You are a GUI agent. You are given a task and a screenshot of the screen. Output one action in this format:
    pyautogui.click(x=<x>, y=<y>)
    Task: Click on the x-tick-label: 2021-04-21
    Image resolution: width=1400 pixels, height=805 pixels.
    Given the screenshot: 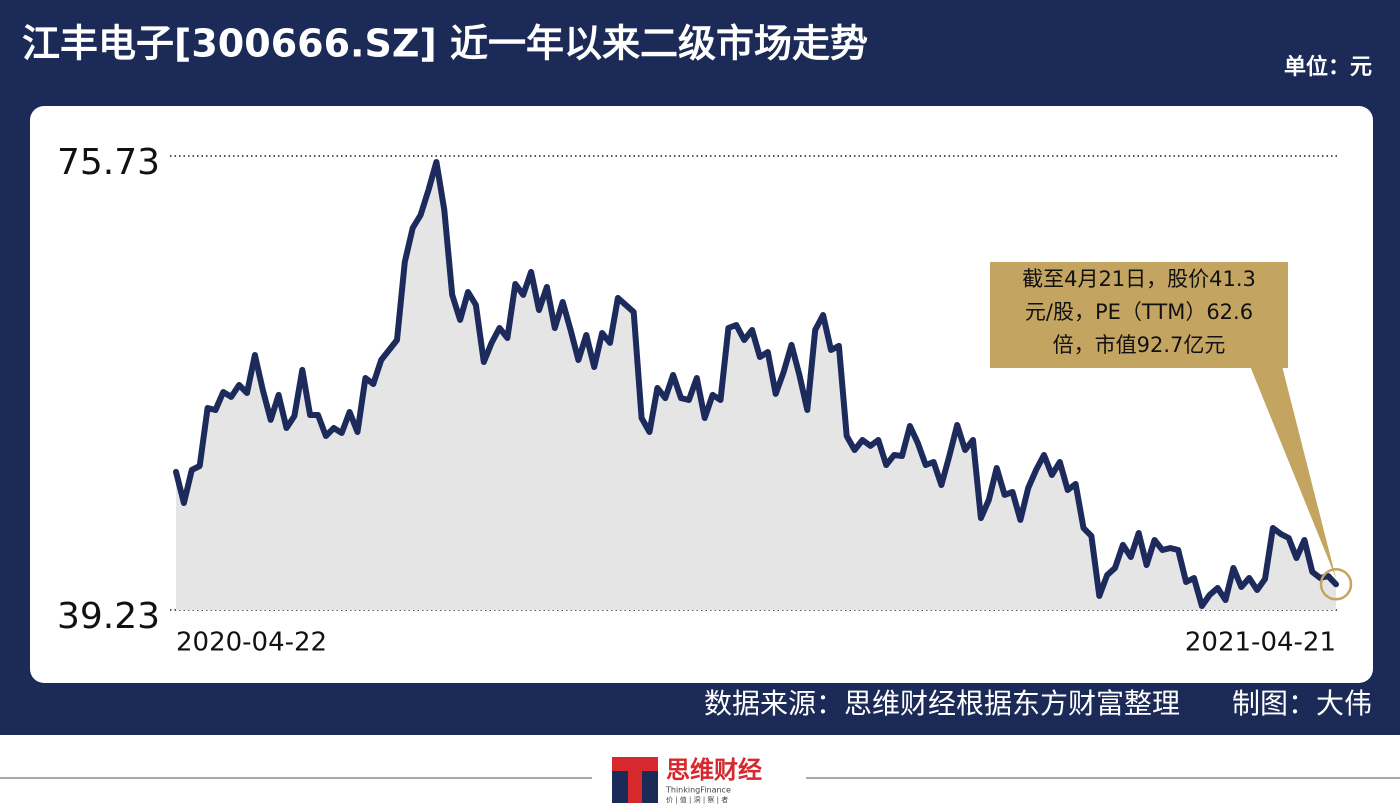 What is the action you would take?
    pyautogui.click(x=1260, y=643)
    